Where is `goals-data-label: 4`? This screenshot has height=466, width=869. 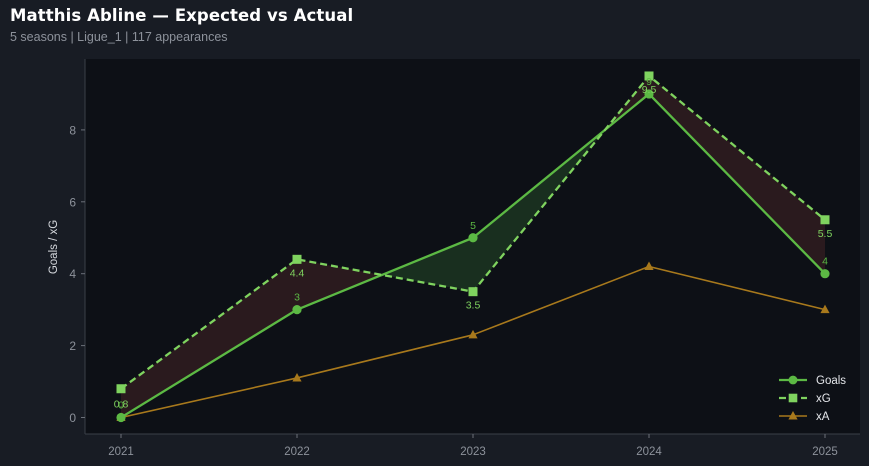
goals-data-label: 4 is located at coordinates (825, 262).